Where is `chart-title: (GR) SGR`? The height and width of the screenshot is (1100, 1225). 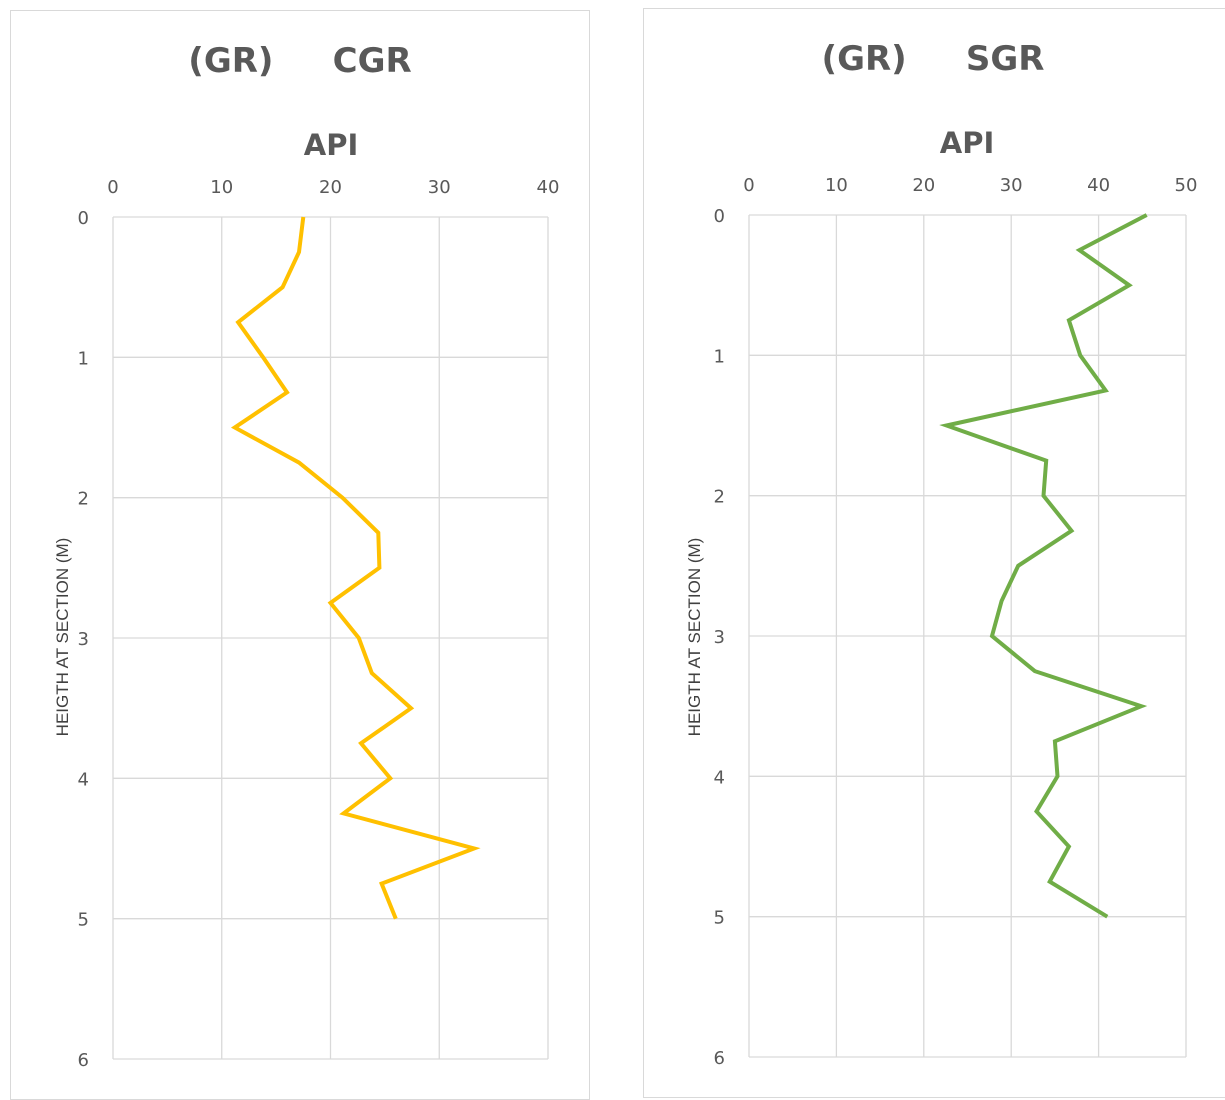 chart-title: (GR) SGR is located at coordinates (933, 59).